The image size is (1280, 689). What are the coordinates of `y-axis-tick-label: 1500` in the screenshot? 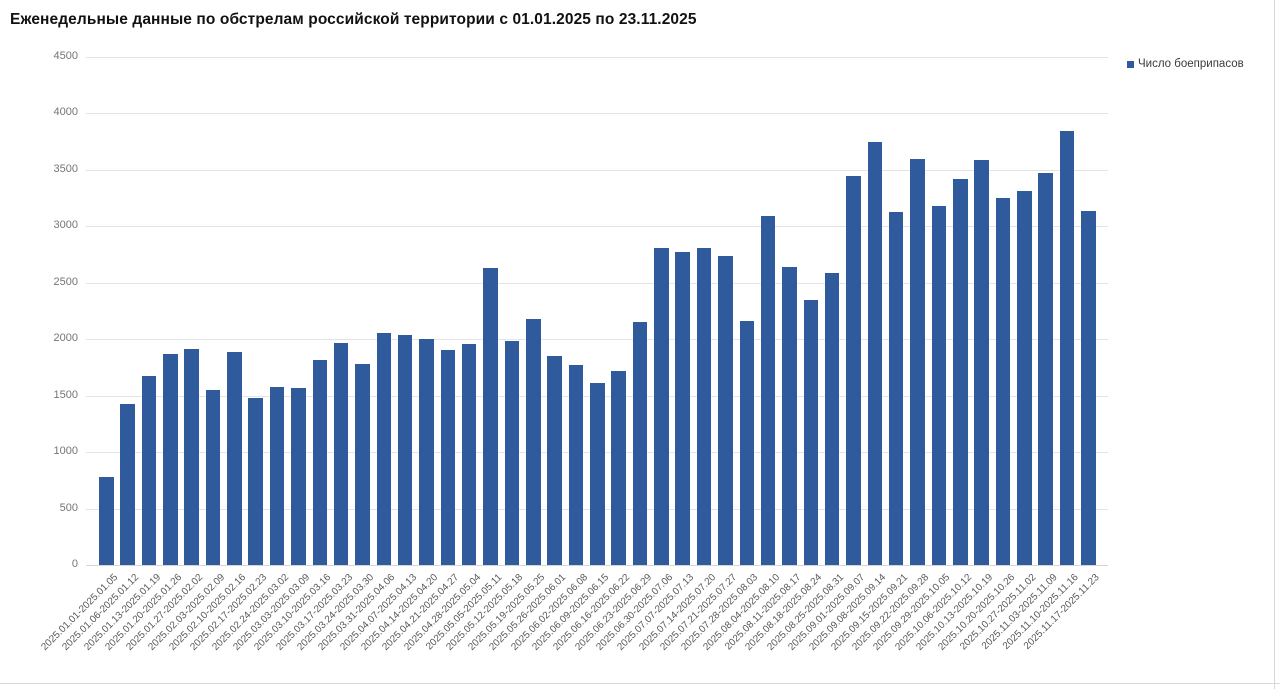 It's located at (65, 394).